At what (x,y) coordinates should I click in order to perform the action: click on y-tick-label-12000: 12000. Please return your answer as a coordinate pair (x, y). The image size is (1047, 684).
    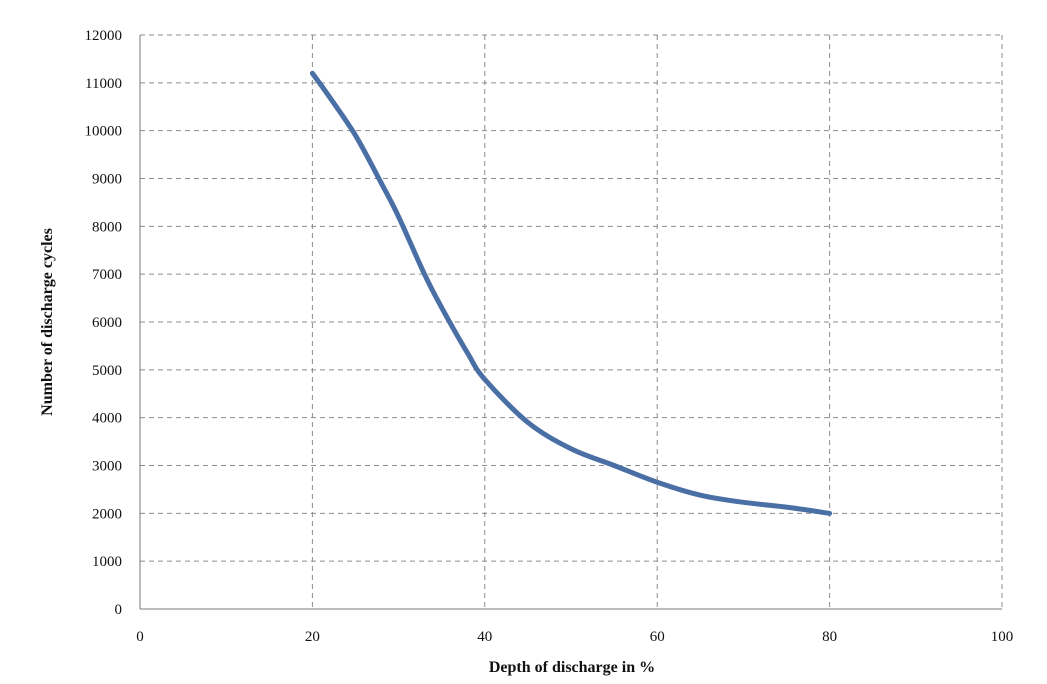
    Looking at the image, I should click on (104, 36).